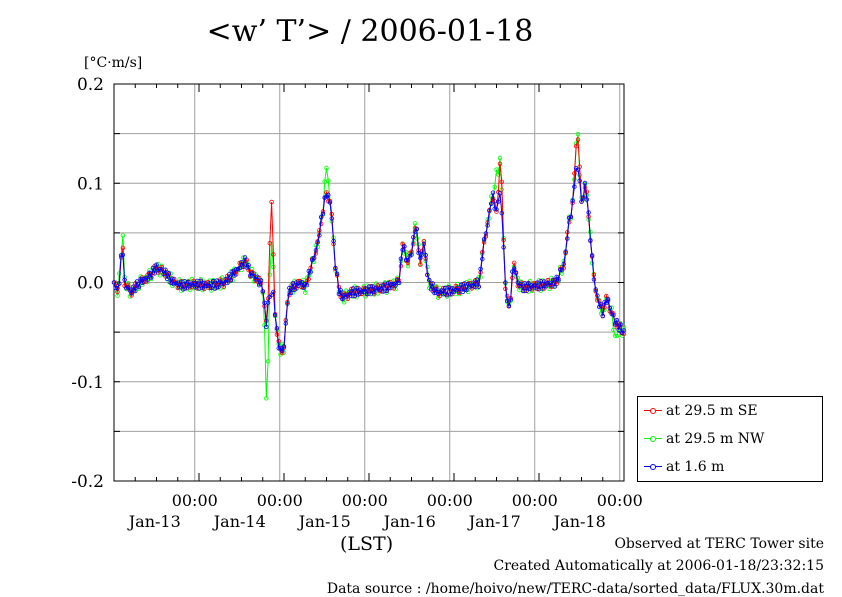  What do you see at coordinates (715, 439) in the screenshot?
I see `legend-label-nw: at 29.5 m NW` at bounding box center [715, 439].